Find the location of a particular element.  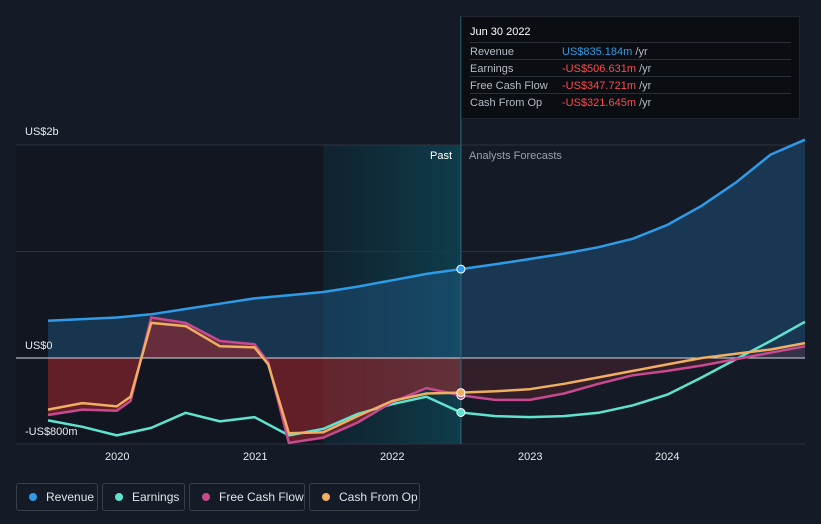

legend-item-earnings: Earnings is located at coordinates (143, 497).